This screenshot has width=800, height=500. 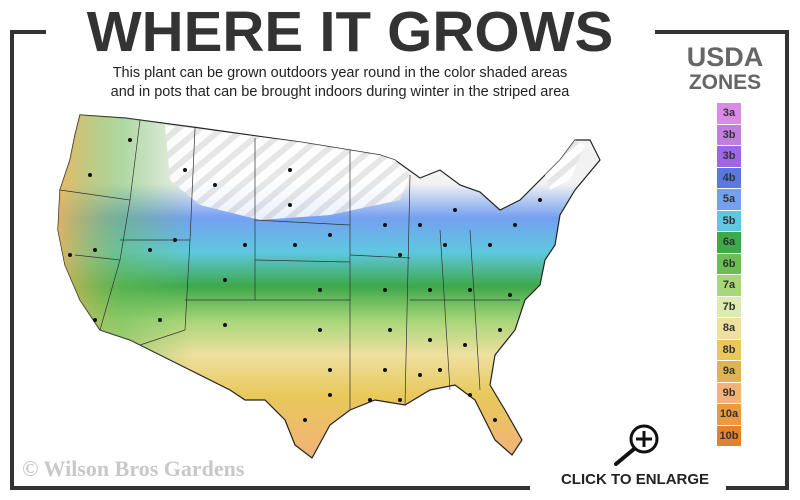 I want to click on legend-zone-7b: 7b, so click(x=729, y=306).